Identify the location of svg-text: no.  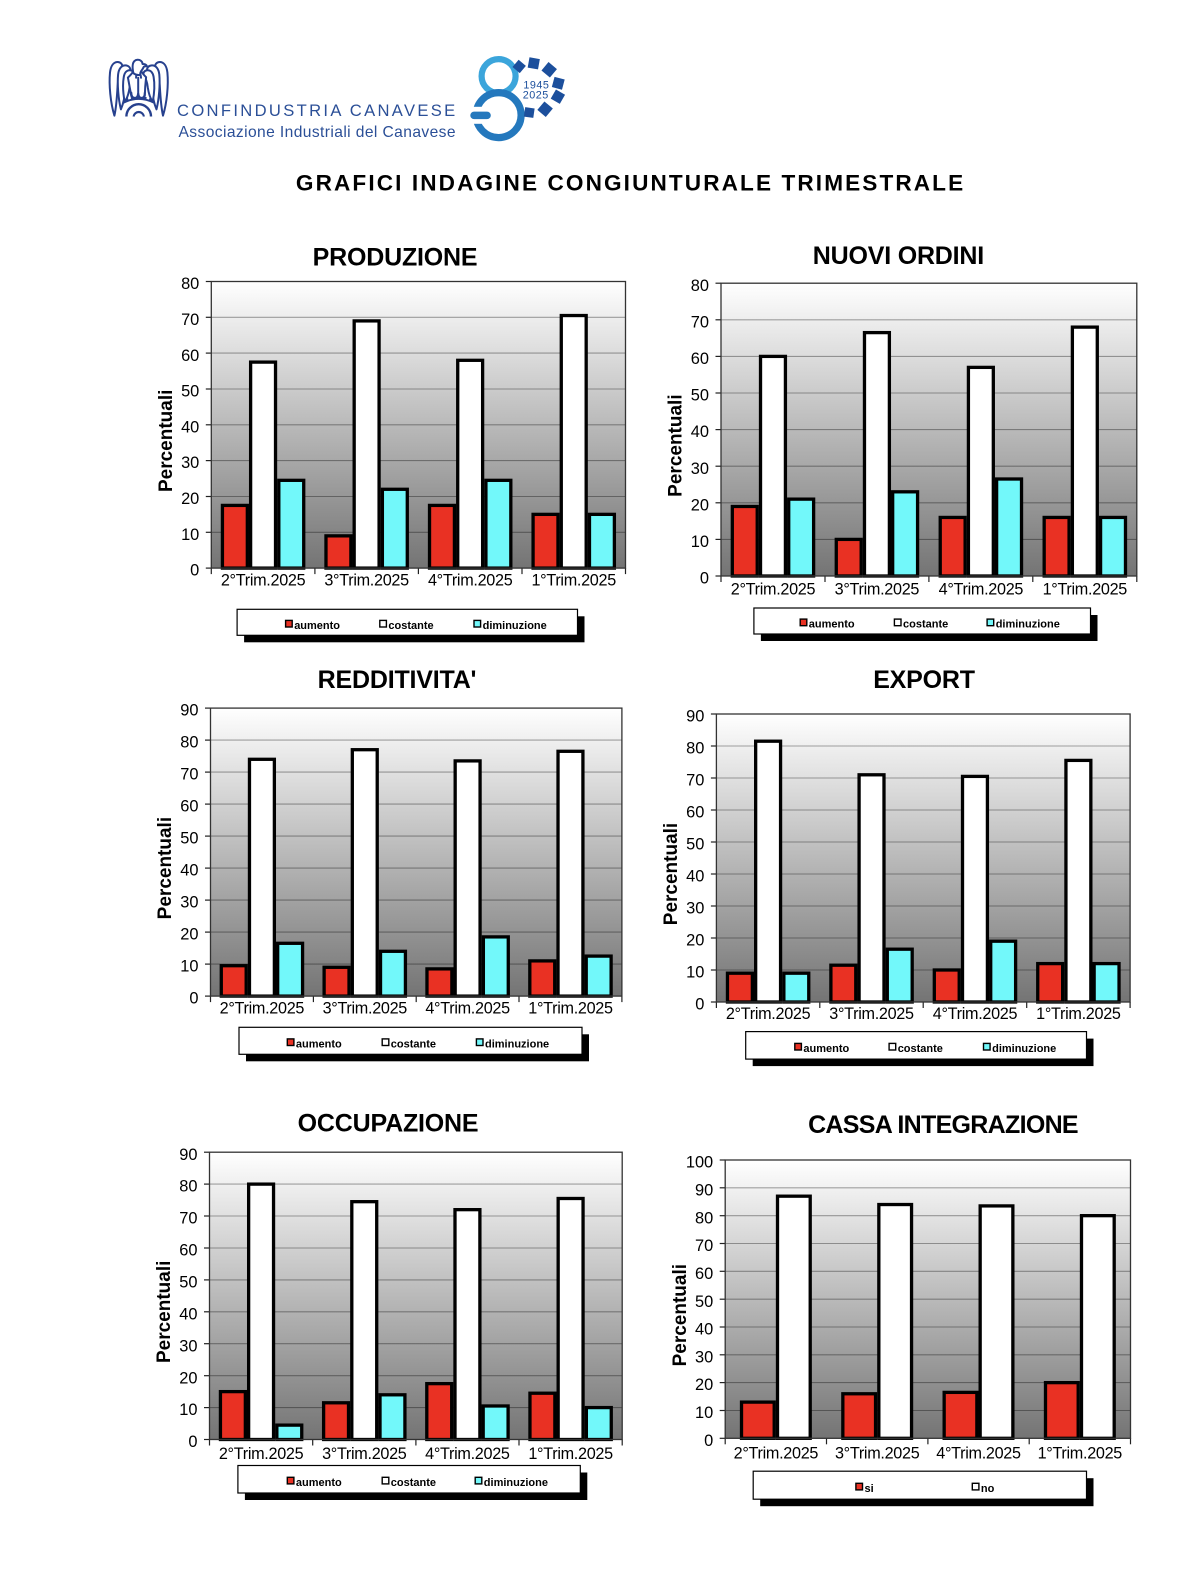
(988, 1489).